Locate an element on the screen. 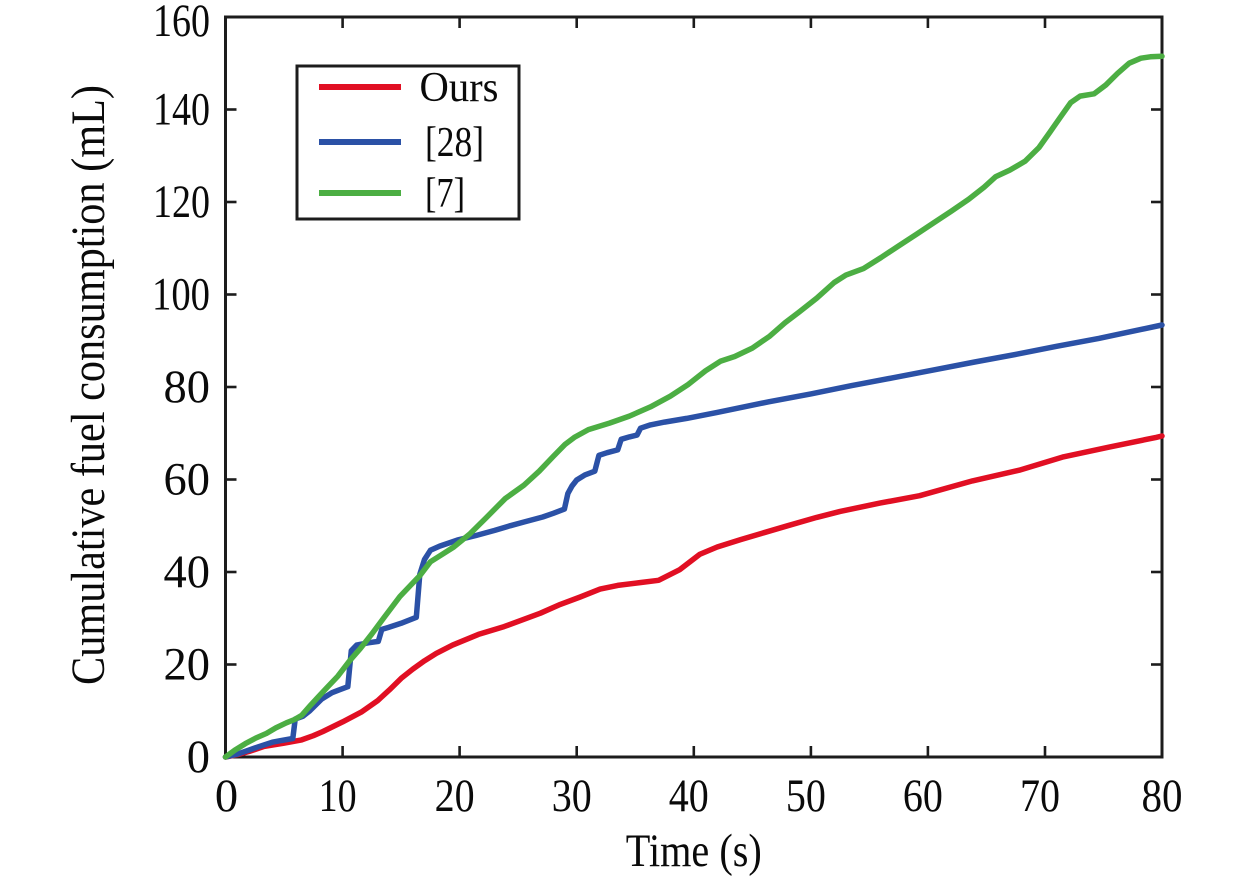  svg-text: 100 is located at coordinates (181, 295).